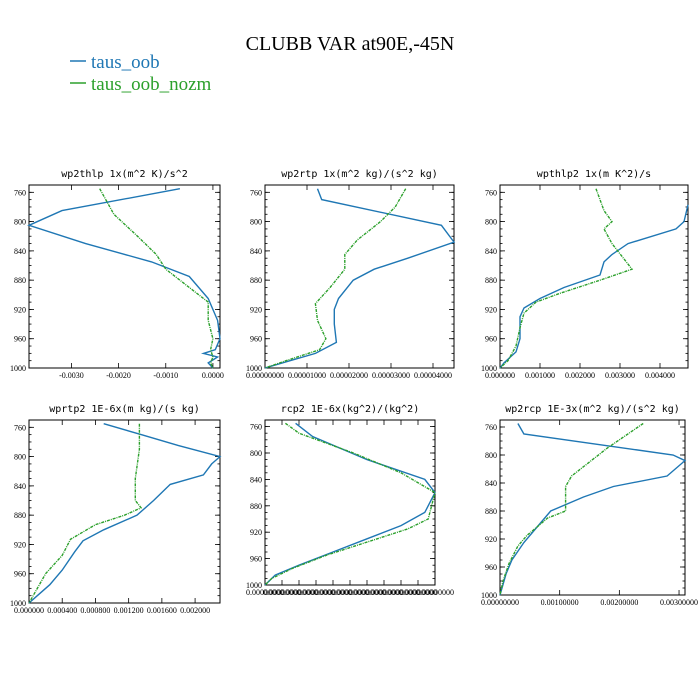  I want to click on legend: taus_oob taus_oob_nozm, so click(141, 73).